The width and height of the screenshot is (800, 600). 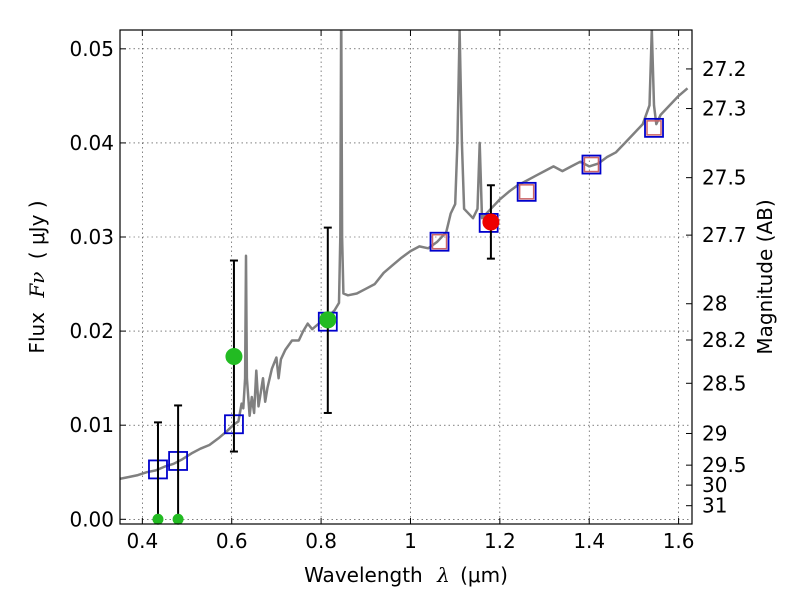 I want to click on y2-tick-label: 29, so click(x=714, y=433).